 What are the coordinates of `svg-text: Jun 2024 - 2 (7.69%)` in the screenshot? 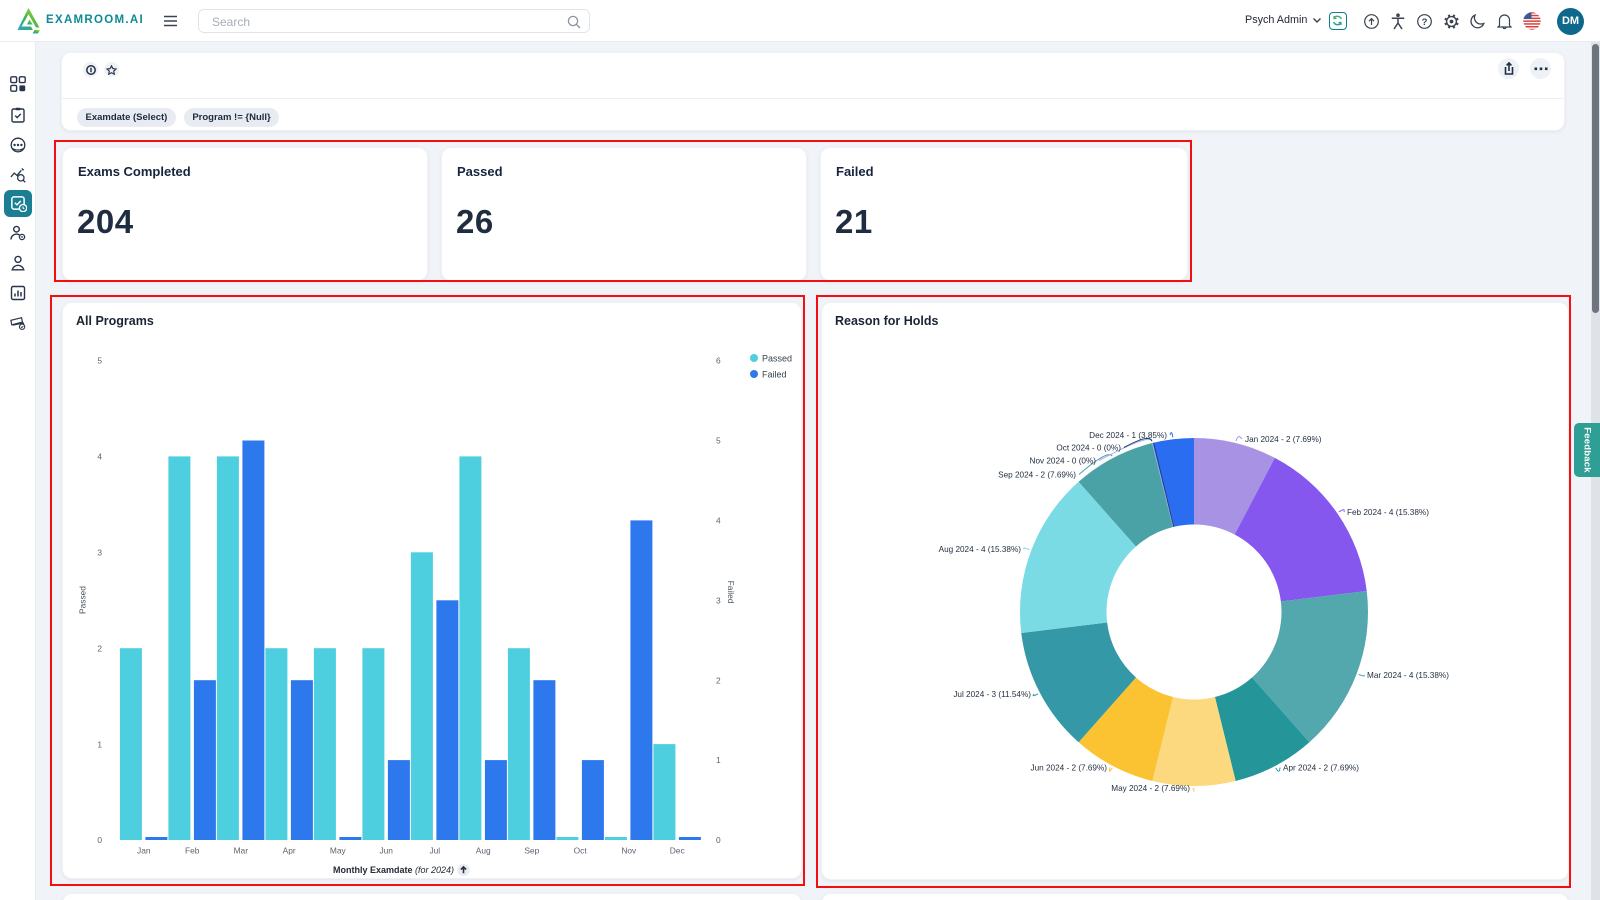 It's located at (1069, 768).